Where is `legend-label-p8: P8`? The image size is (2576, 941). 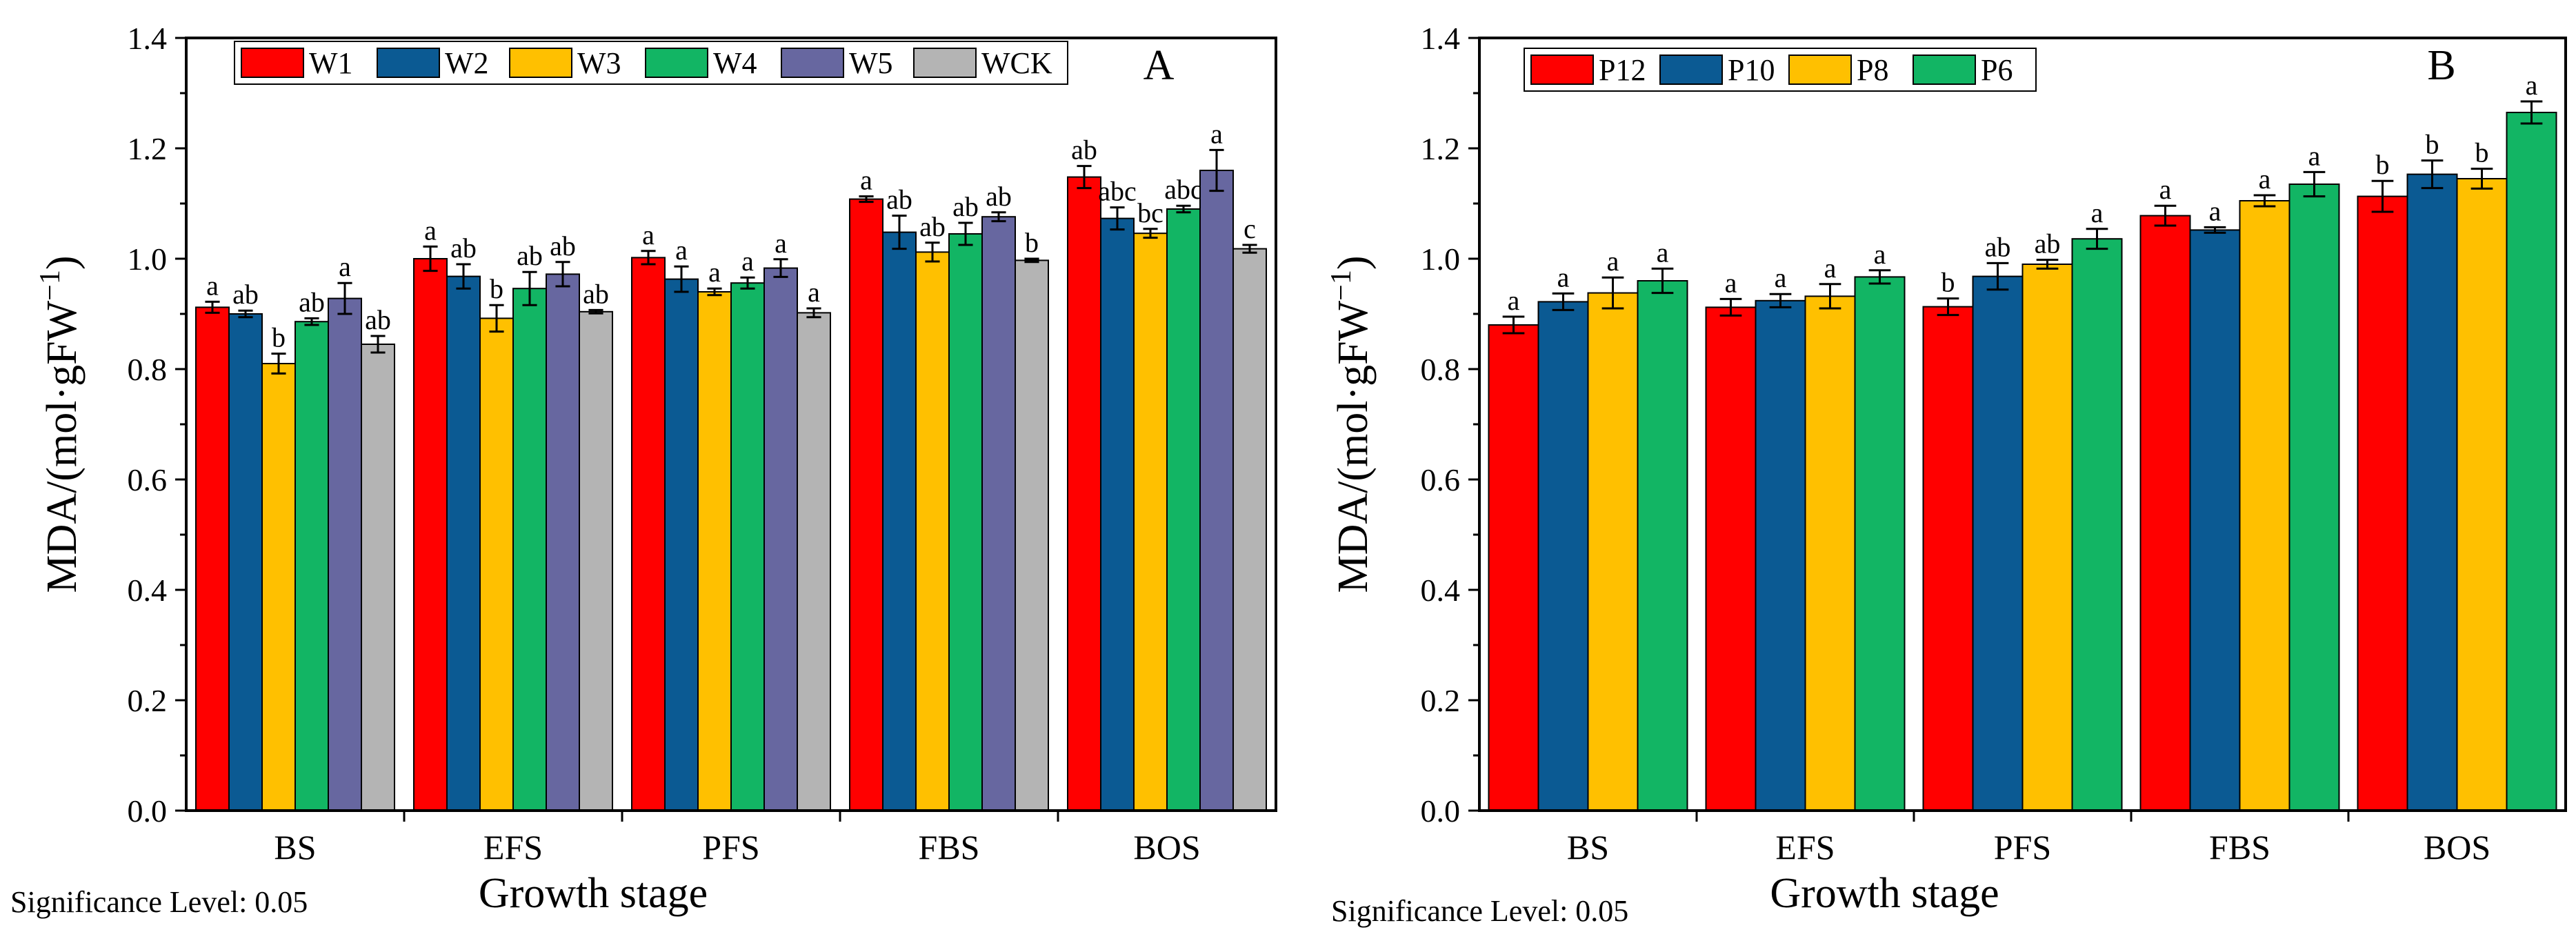
legend-label-p8: P8 is located at coordinates (1872, 70).